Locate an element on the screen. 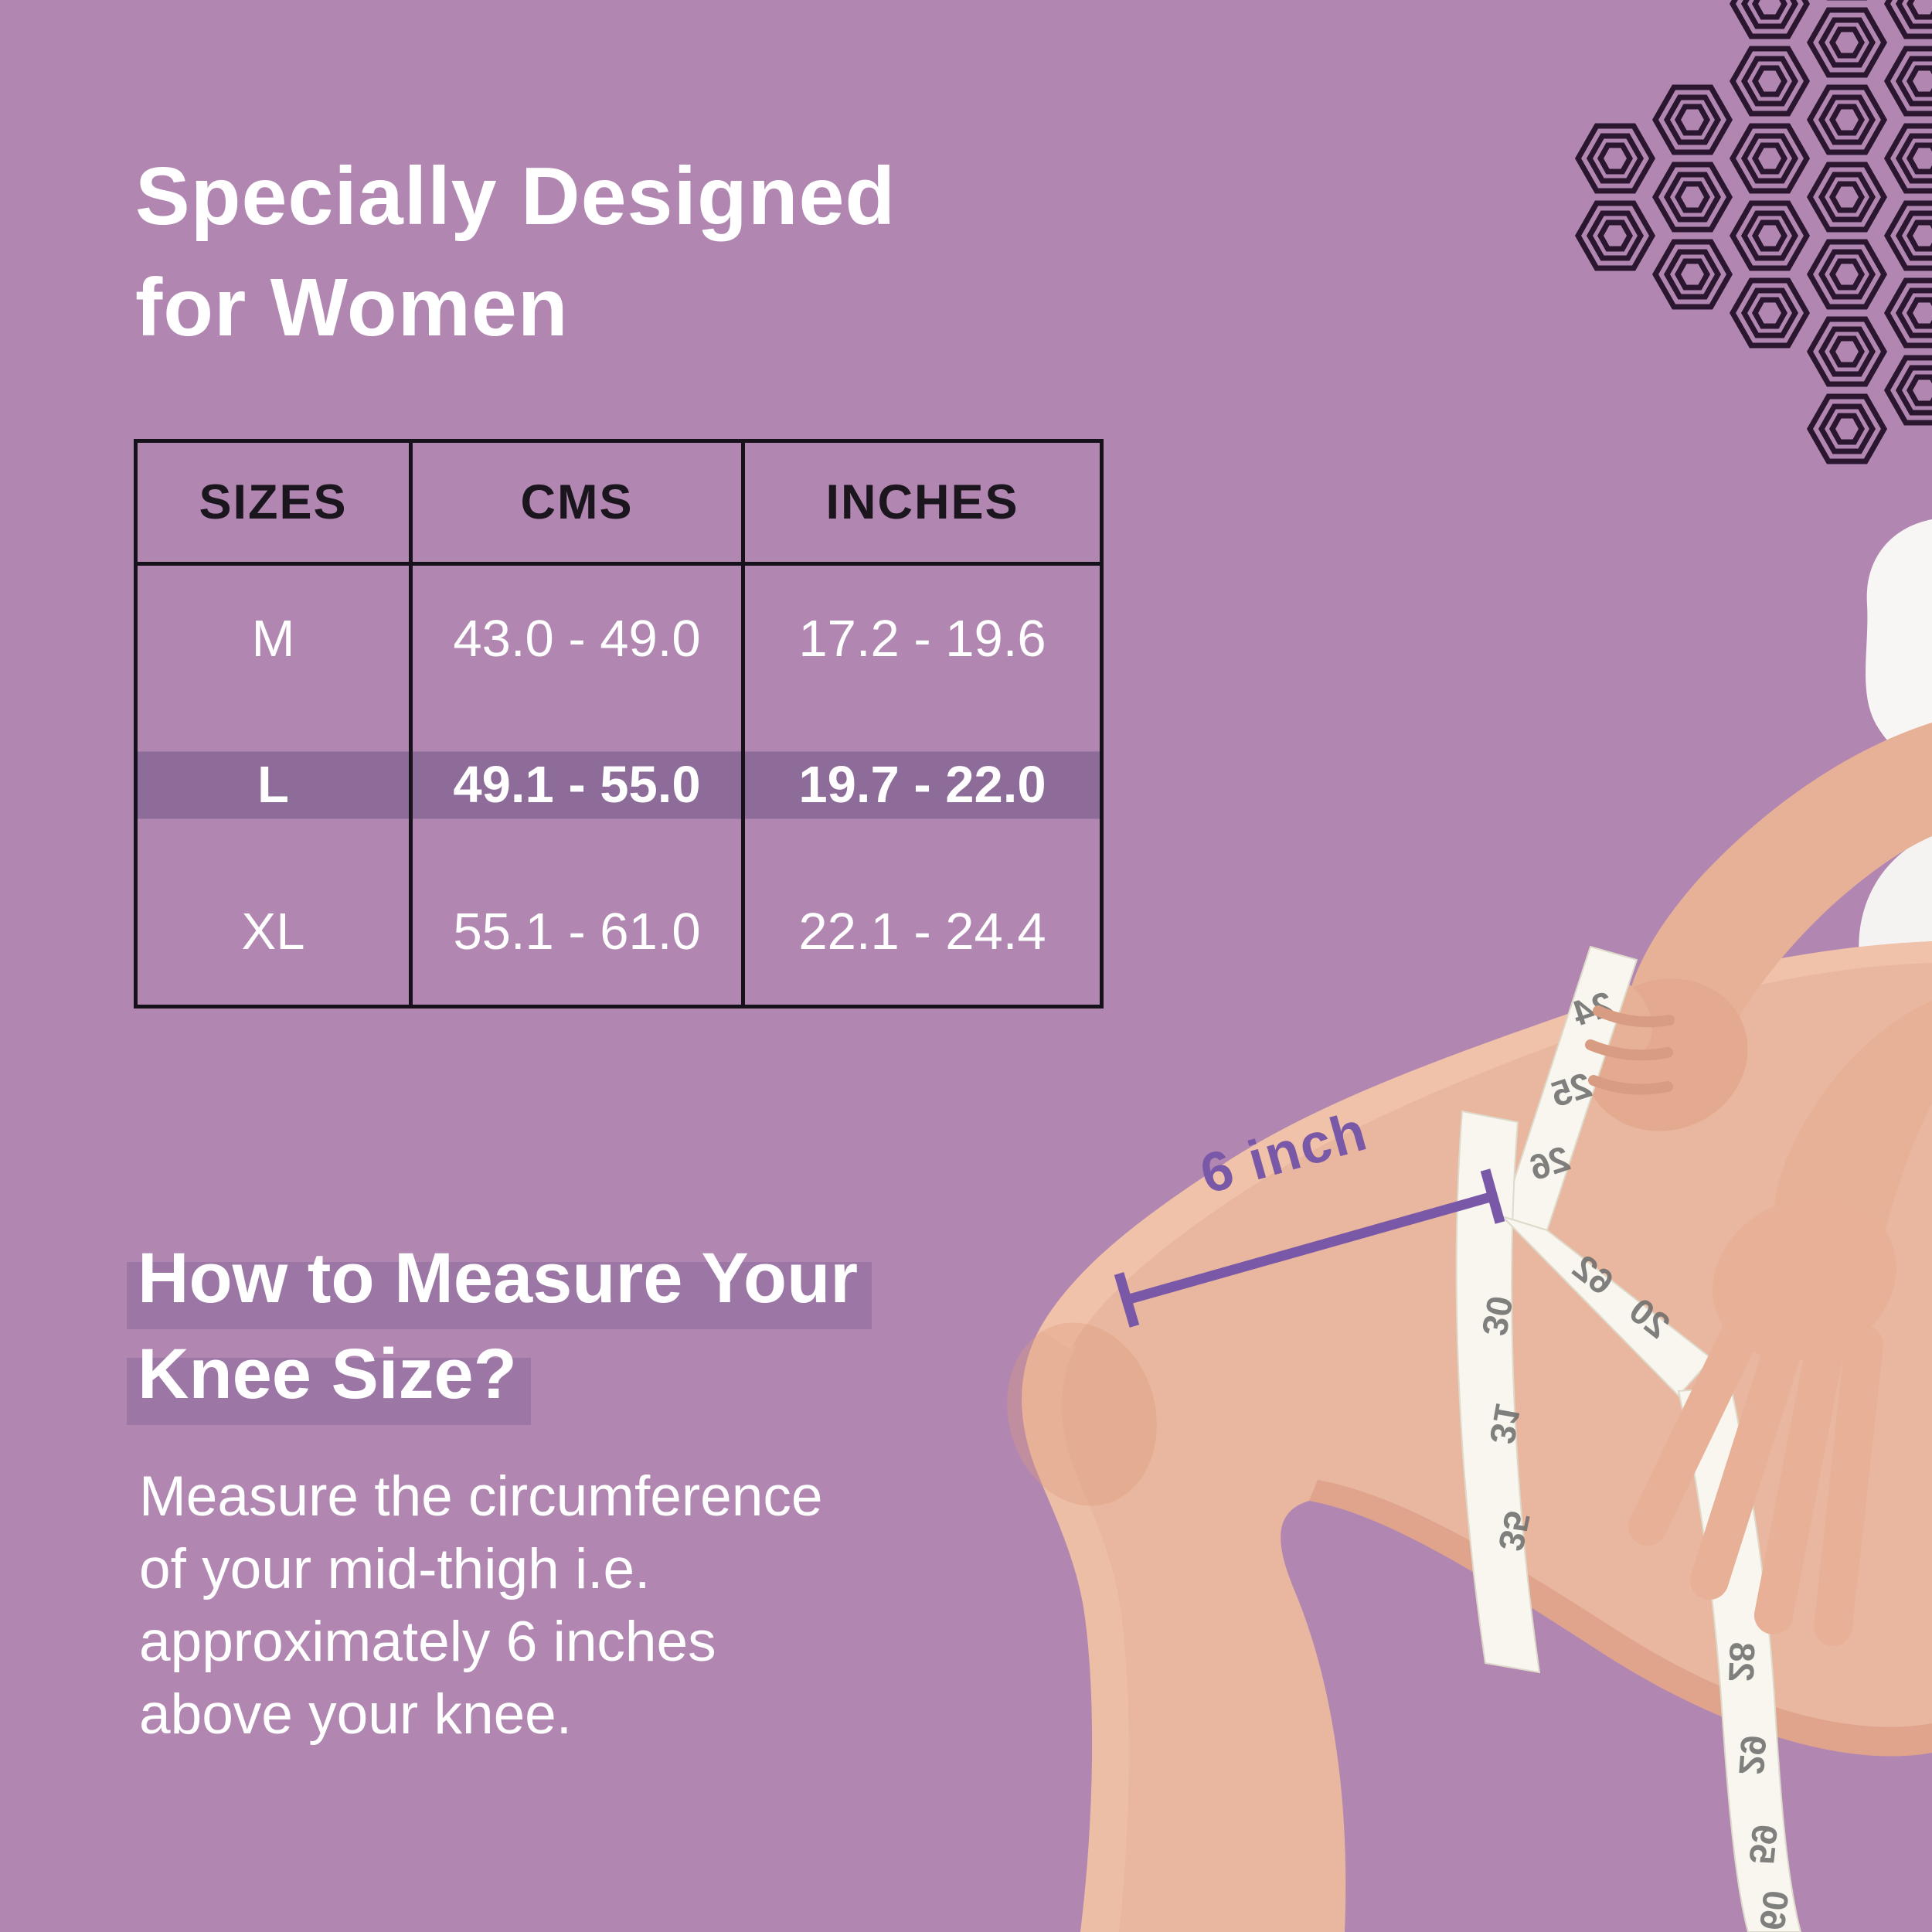  measure-body-line: above your knee. is located at coordinates (356, 1714).